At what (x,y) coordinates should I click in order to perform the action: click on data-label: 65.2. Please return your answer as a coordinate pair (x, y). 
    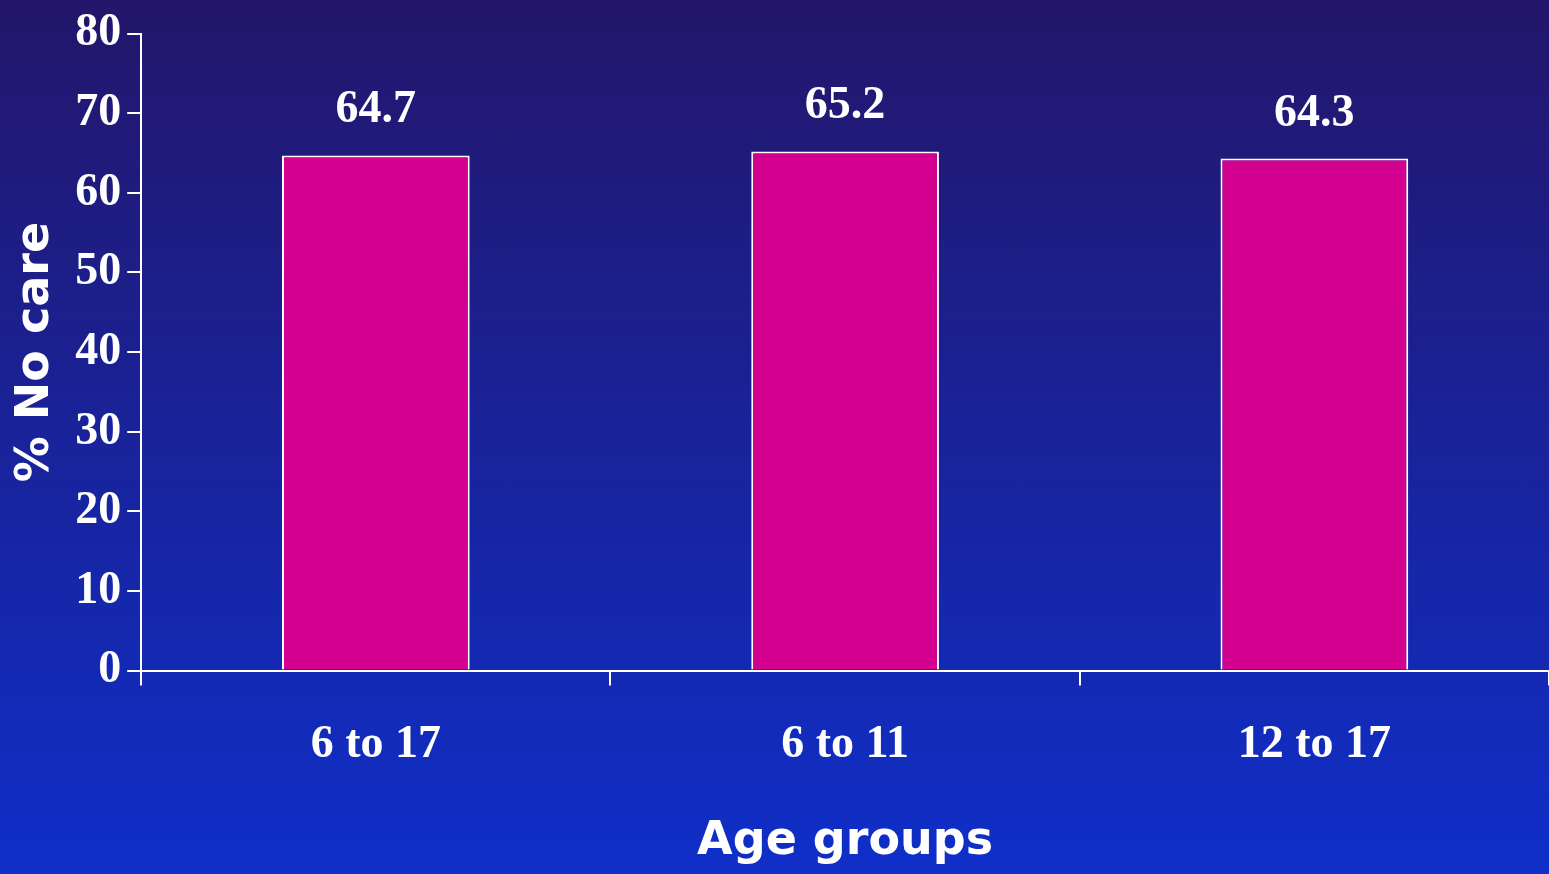
    Looking at the image, I should click on (845, 103).